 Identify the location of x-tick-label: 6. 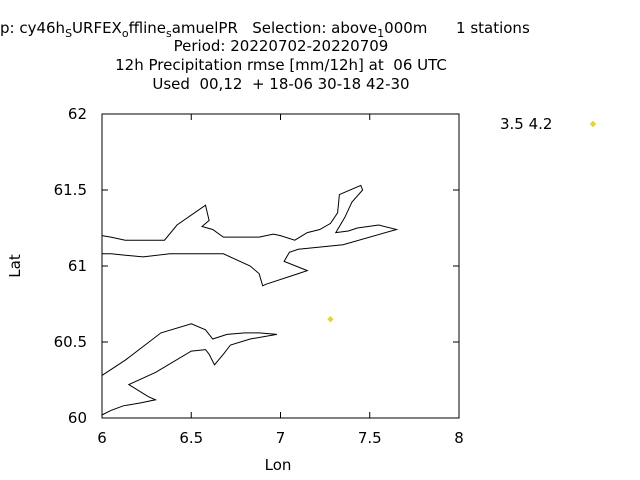
(102, 438).